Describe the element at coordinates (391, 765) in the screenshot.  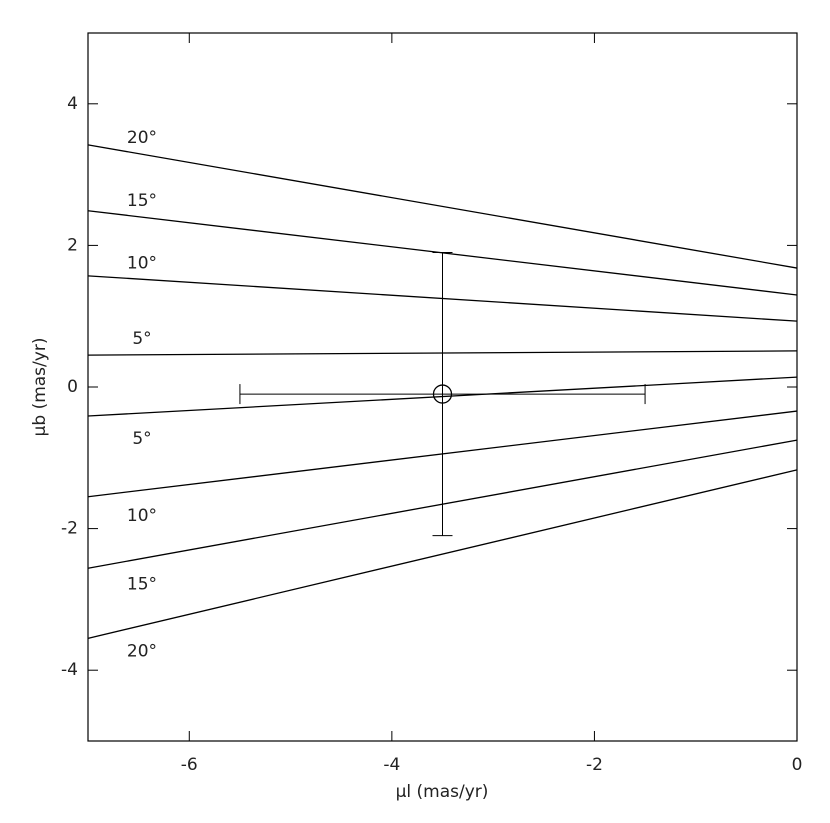
I see `x-tick-label: -4` at that location.